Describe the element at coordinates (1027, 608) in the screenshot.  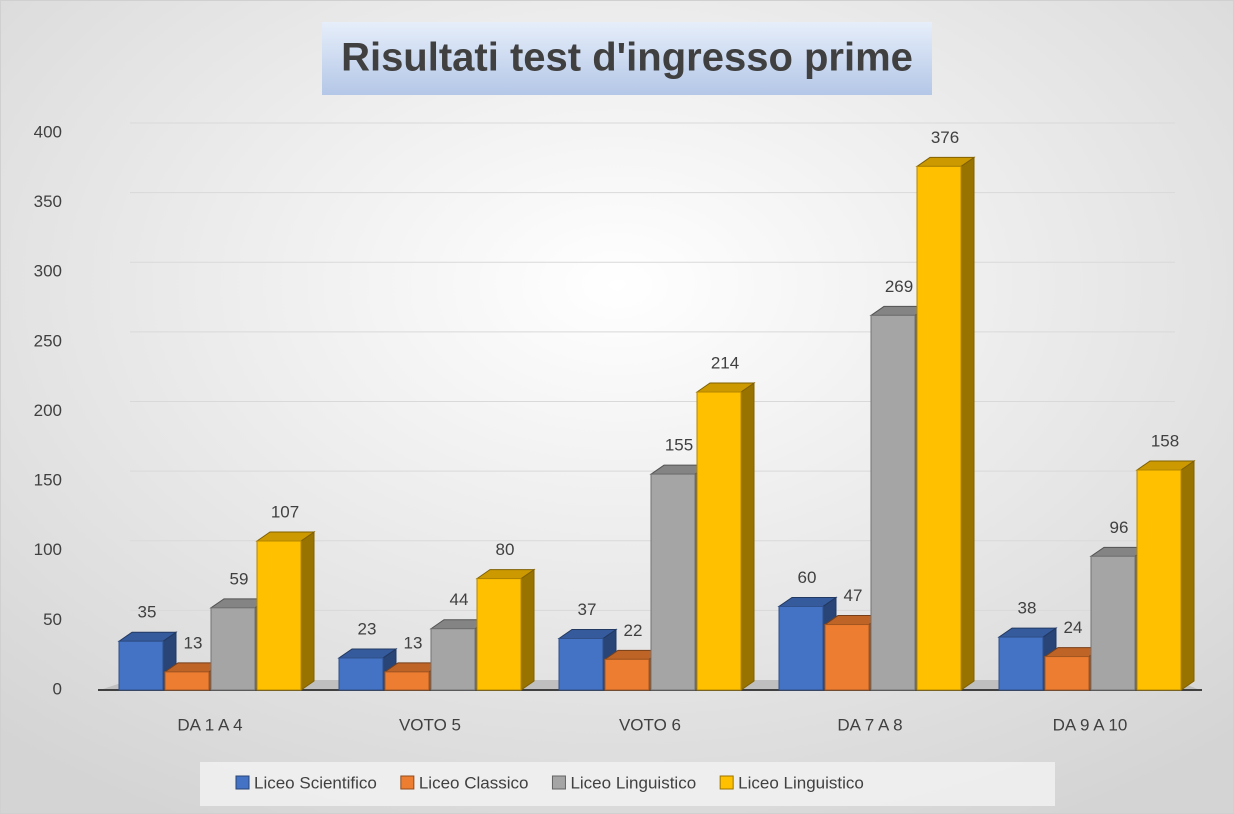
I see `value-label: 38` at that location.